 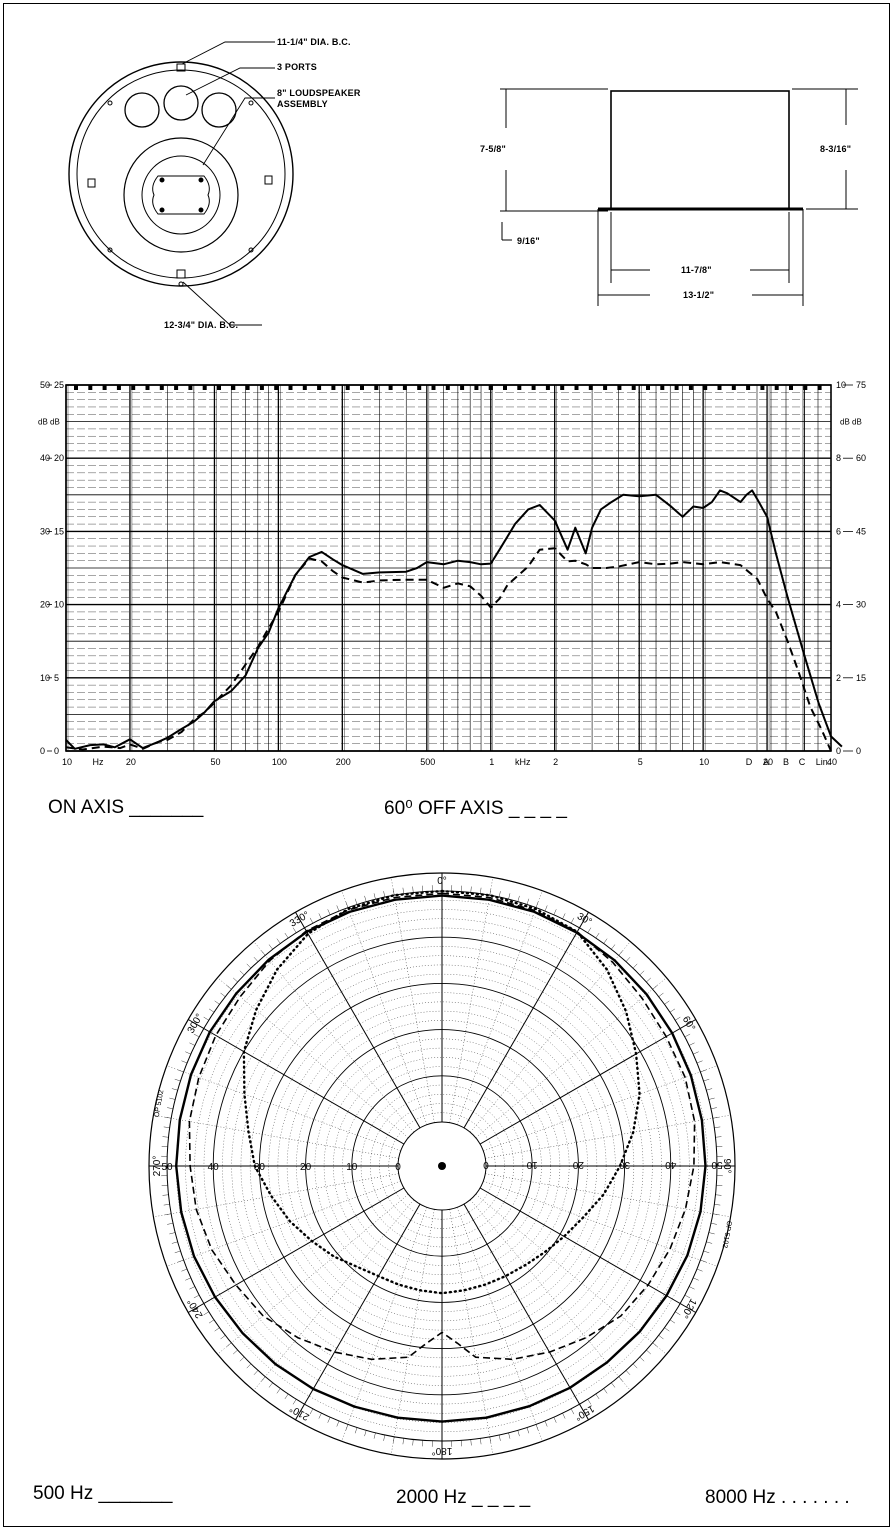 What do you see at coordinates (802, 762) in the screenshot?
I see `x-tick-label: C` at bounding box center [802, 762].